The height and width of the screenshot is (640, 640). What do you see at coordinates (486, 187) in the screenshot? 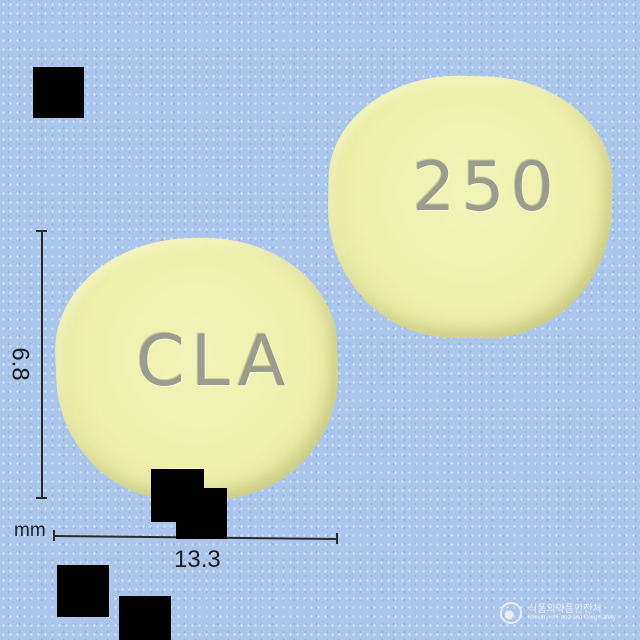
I see `pill-imprint-250: 250` at bounding box center [486, 187].